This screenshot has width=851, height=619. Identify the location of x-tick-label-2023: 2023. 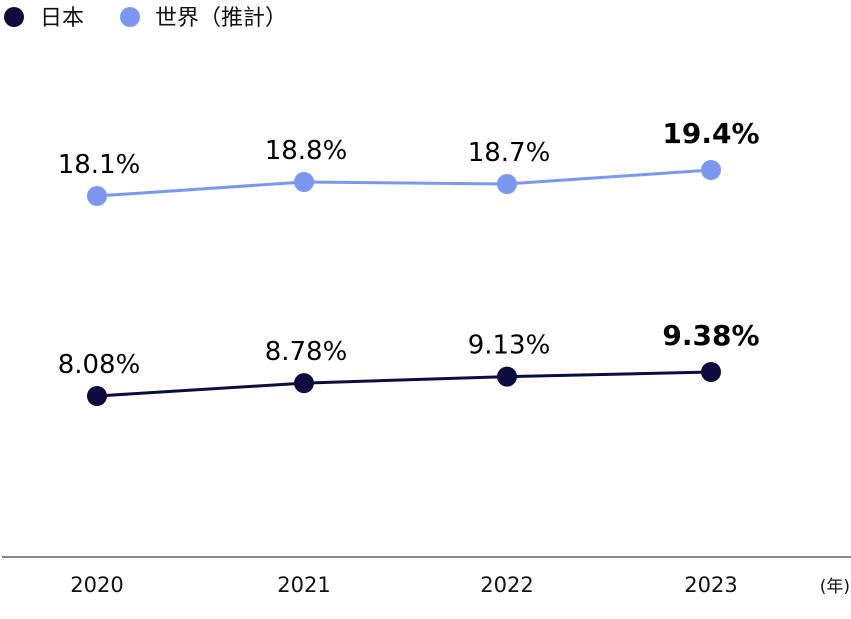
(710, 585).